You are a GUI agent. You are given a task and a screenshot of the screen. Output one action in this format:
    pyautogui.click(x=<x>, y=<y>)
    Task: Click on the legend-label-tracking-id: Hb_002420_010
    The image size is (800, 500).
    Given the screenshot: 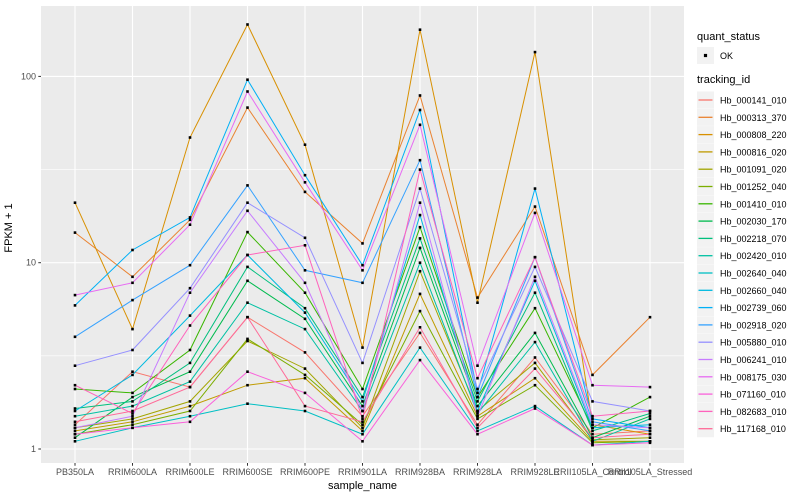 What is the action you would take?
    pyautogui.click(x=753, y=256)
    